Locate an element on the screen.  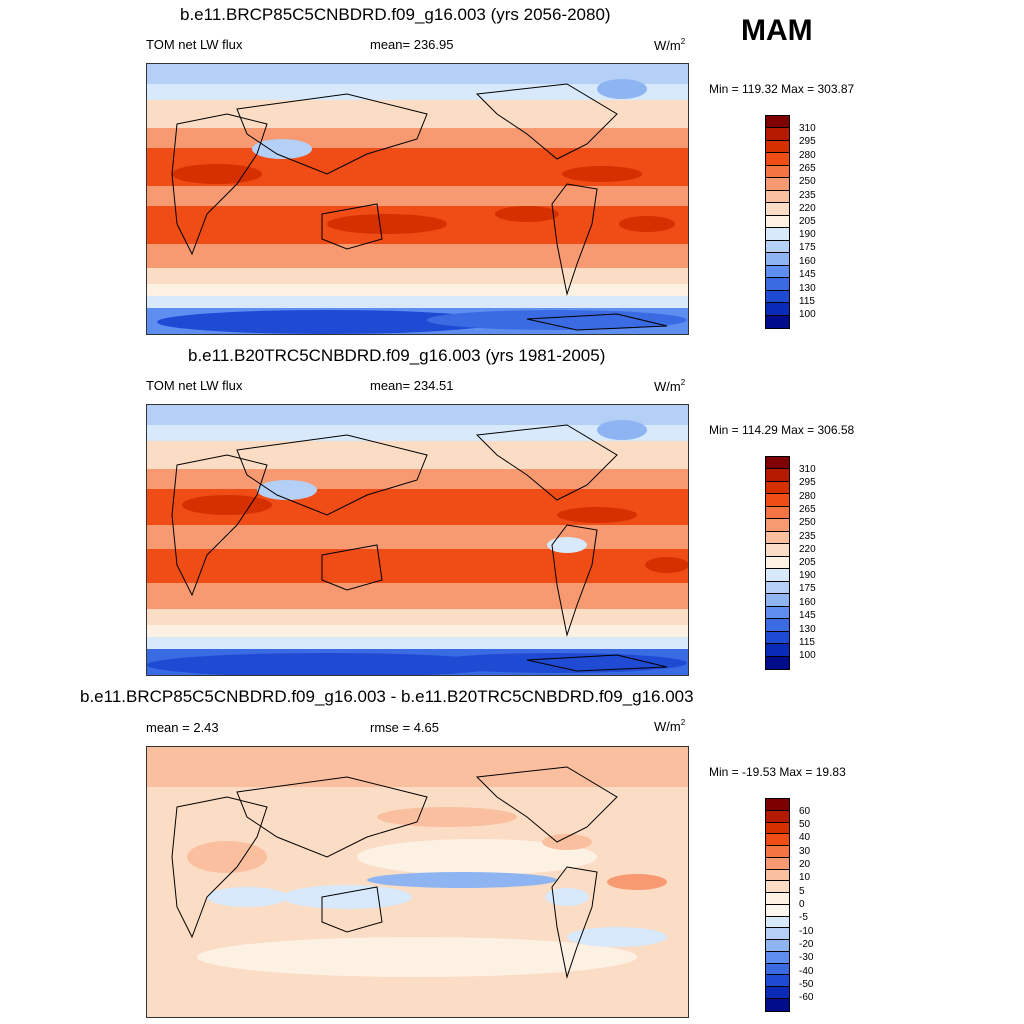
panel3-legend-label: 60 is located at coordinates (805, 811).